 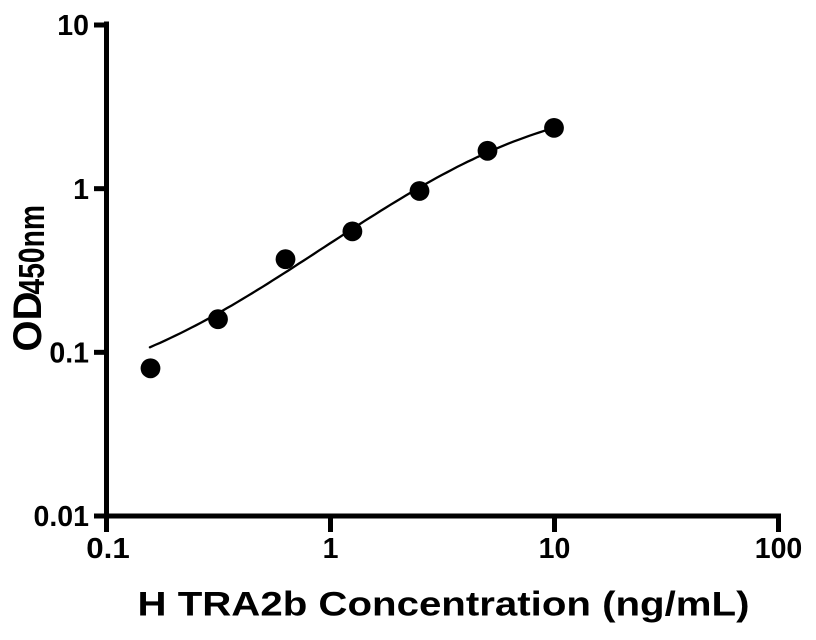 I want to click on svg-text: 100, so click(x=779, y=549).